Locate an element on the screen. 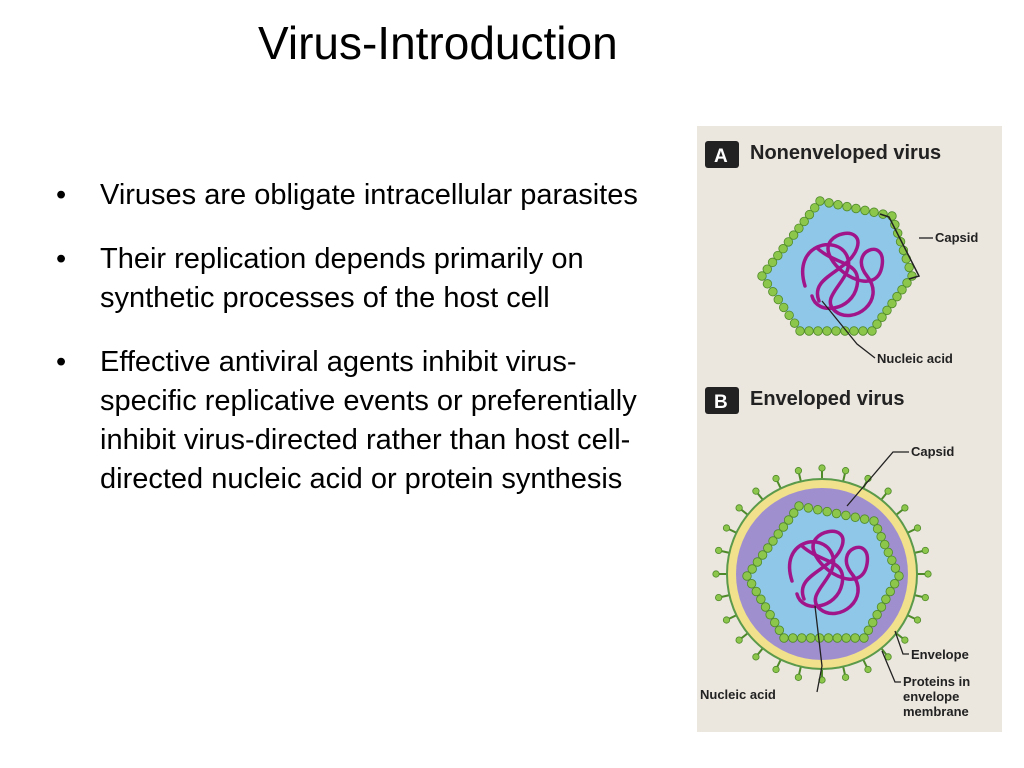 The width and height of the screenshot is (1024, 768). panel-a: A Nonenveloped virus Capsid Nucleic acid is located at coordinates (841, 253).